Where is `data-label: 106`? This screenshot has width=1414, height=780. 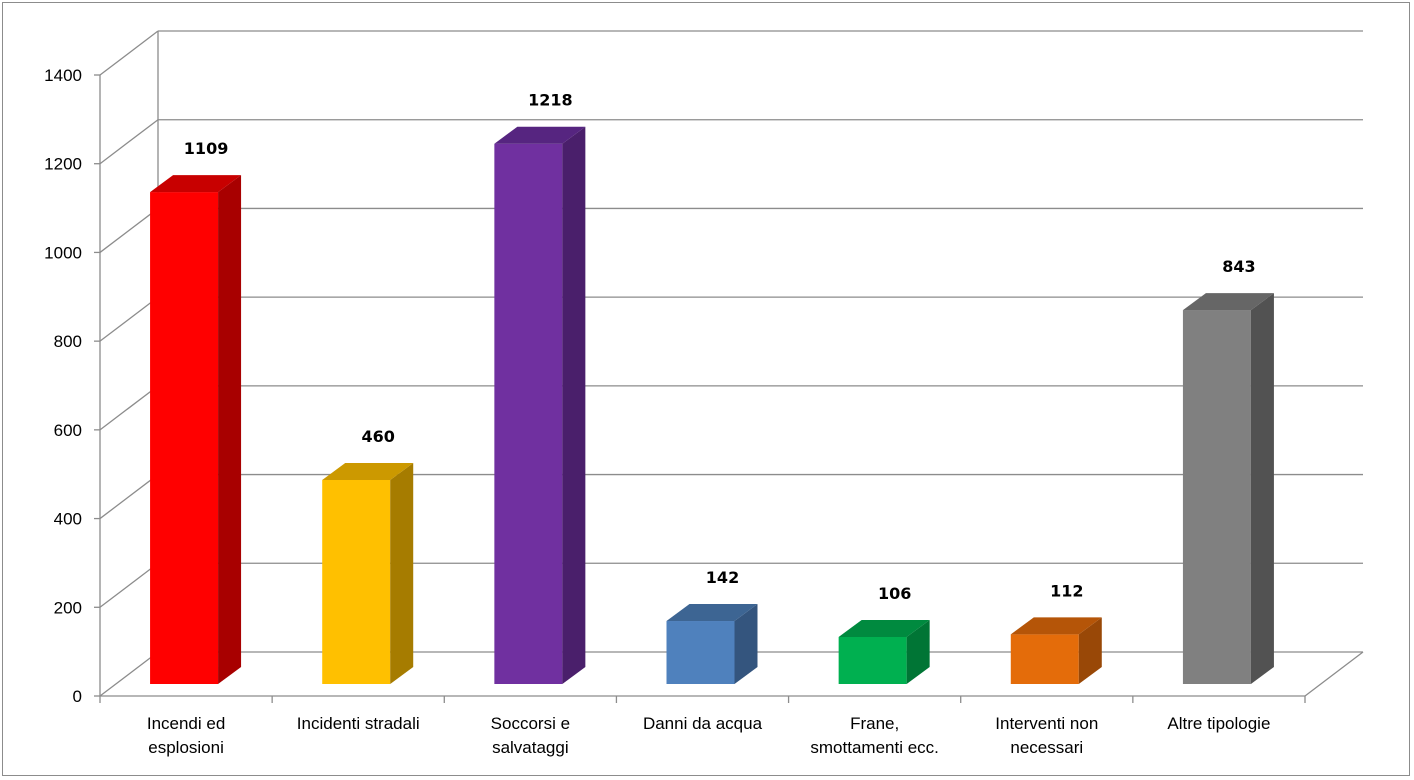
data-label: 106 is located at coordinates (894, 593).